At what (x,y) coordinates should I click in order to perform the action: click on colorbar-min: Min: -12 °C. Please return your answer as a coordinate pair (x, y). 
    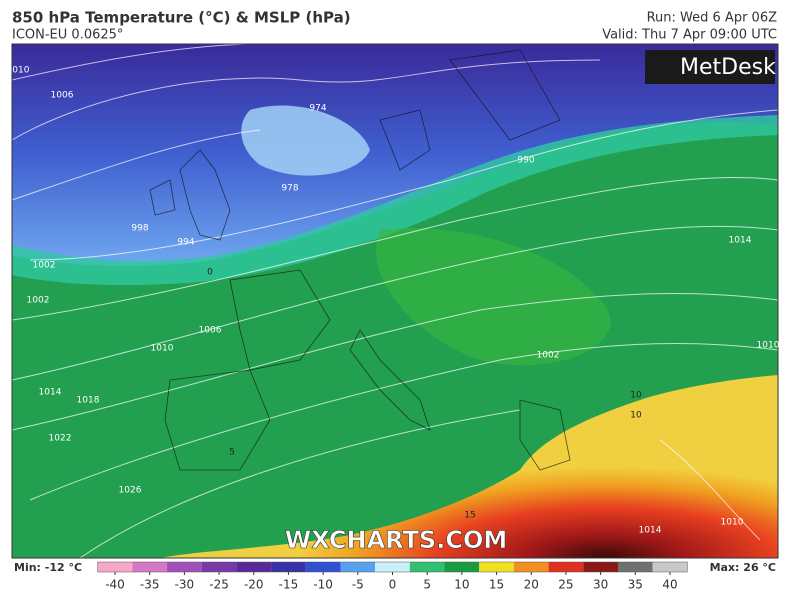
    Looking at the image, I should click on (48, 567).